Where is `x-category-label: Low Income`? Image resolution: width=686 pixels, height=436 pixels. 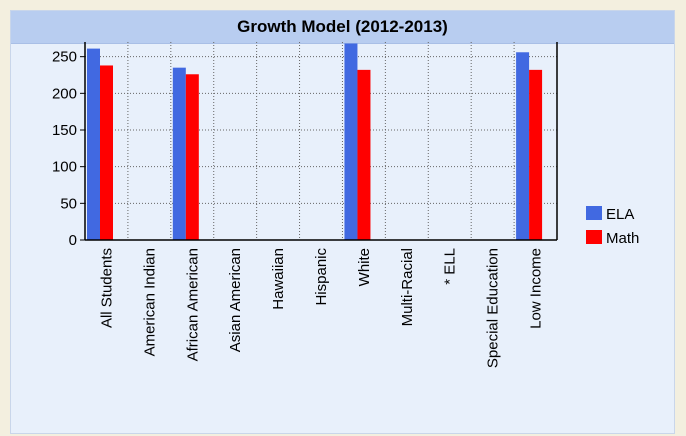
x-category-label: Low Income is located at coordinates (536, 288).